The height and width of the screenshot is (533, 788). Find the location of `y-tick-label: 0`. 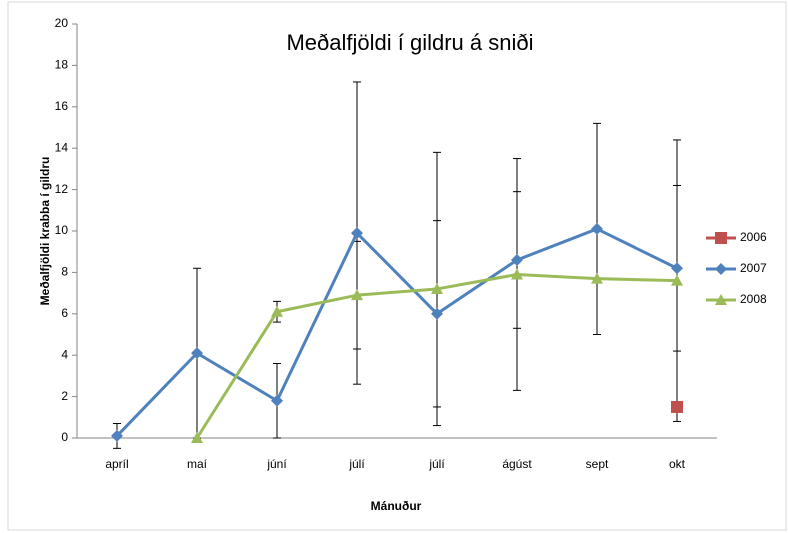

y-tick-label: 0 is located at coordinates (64, 437).